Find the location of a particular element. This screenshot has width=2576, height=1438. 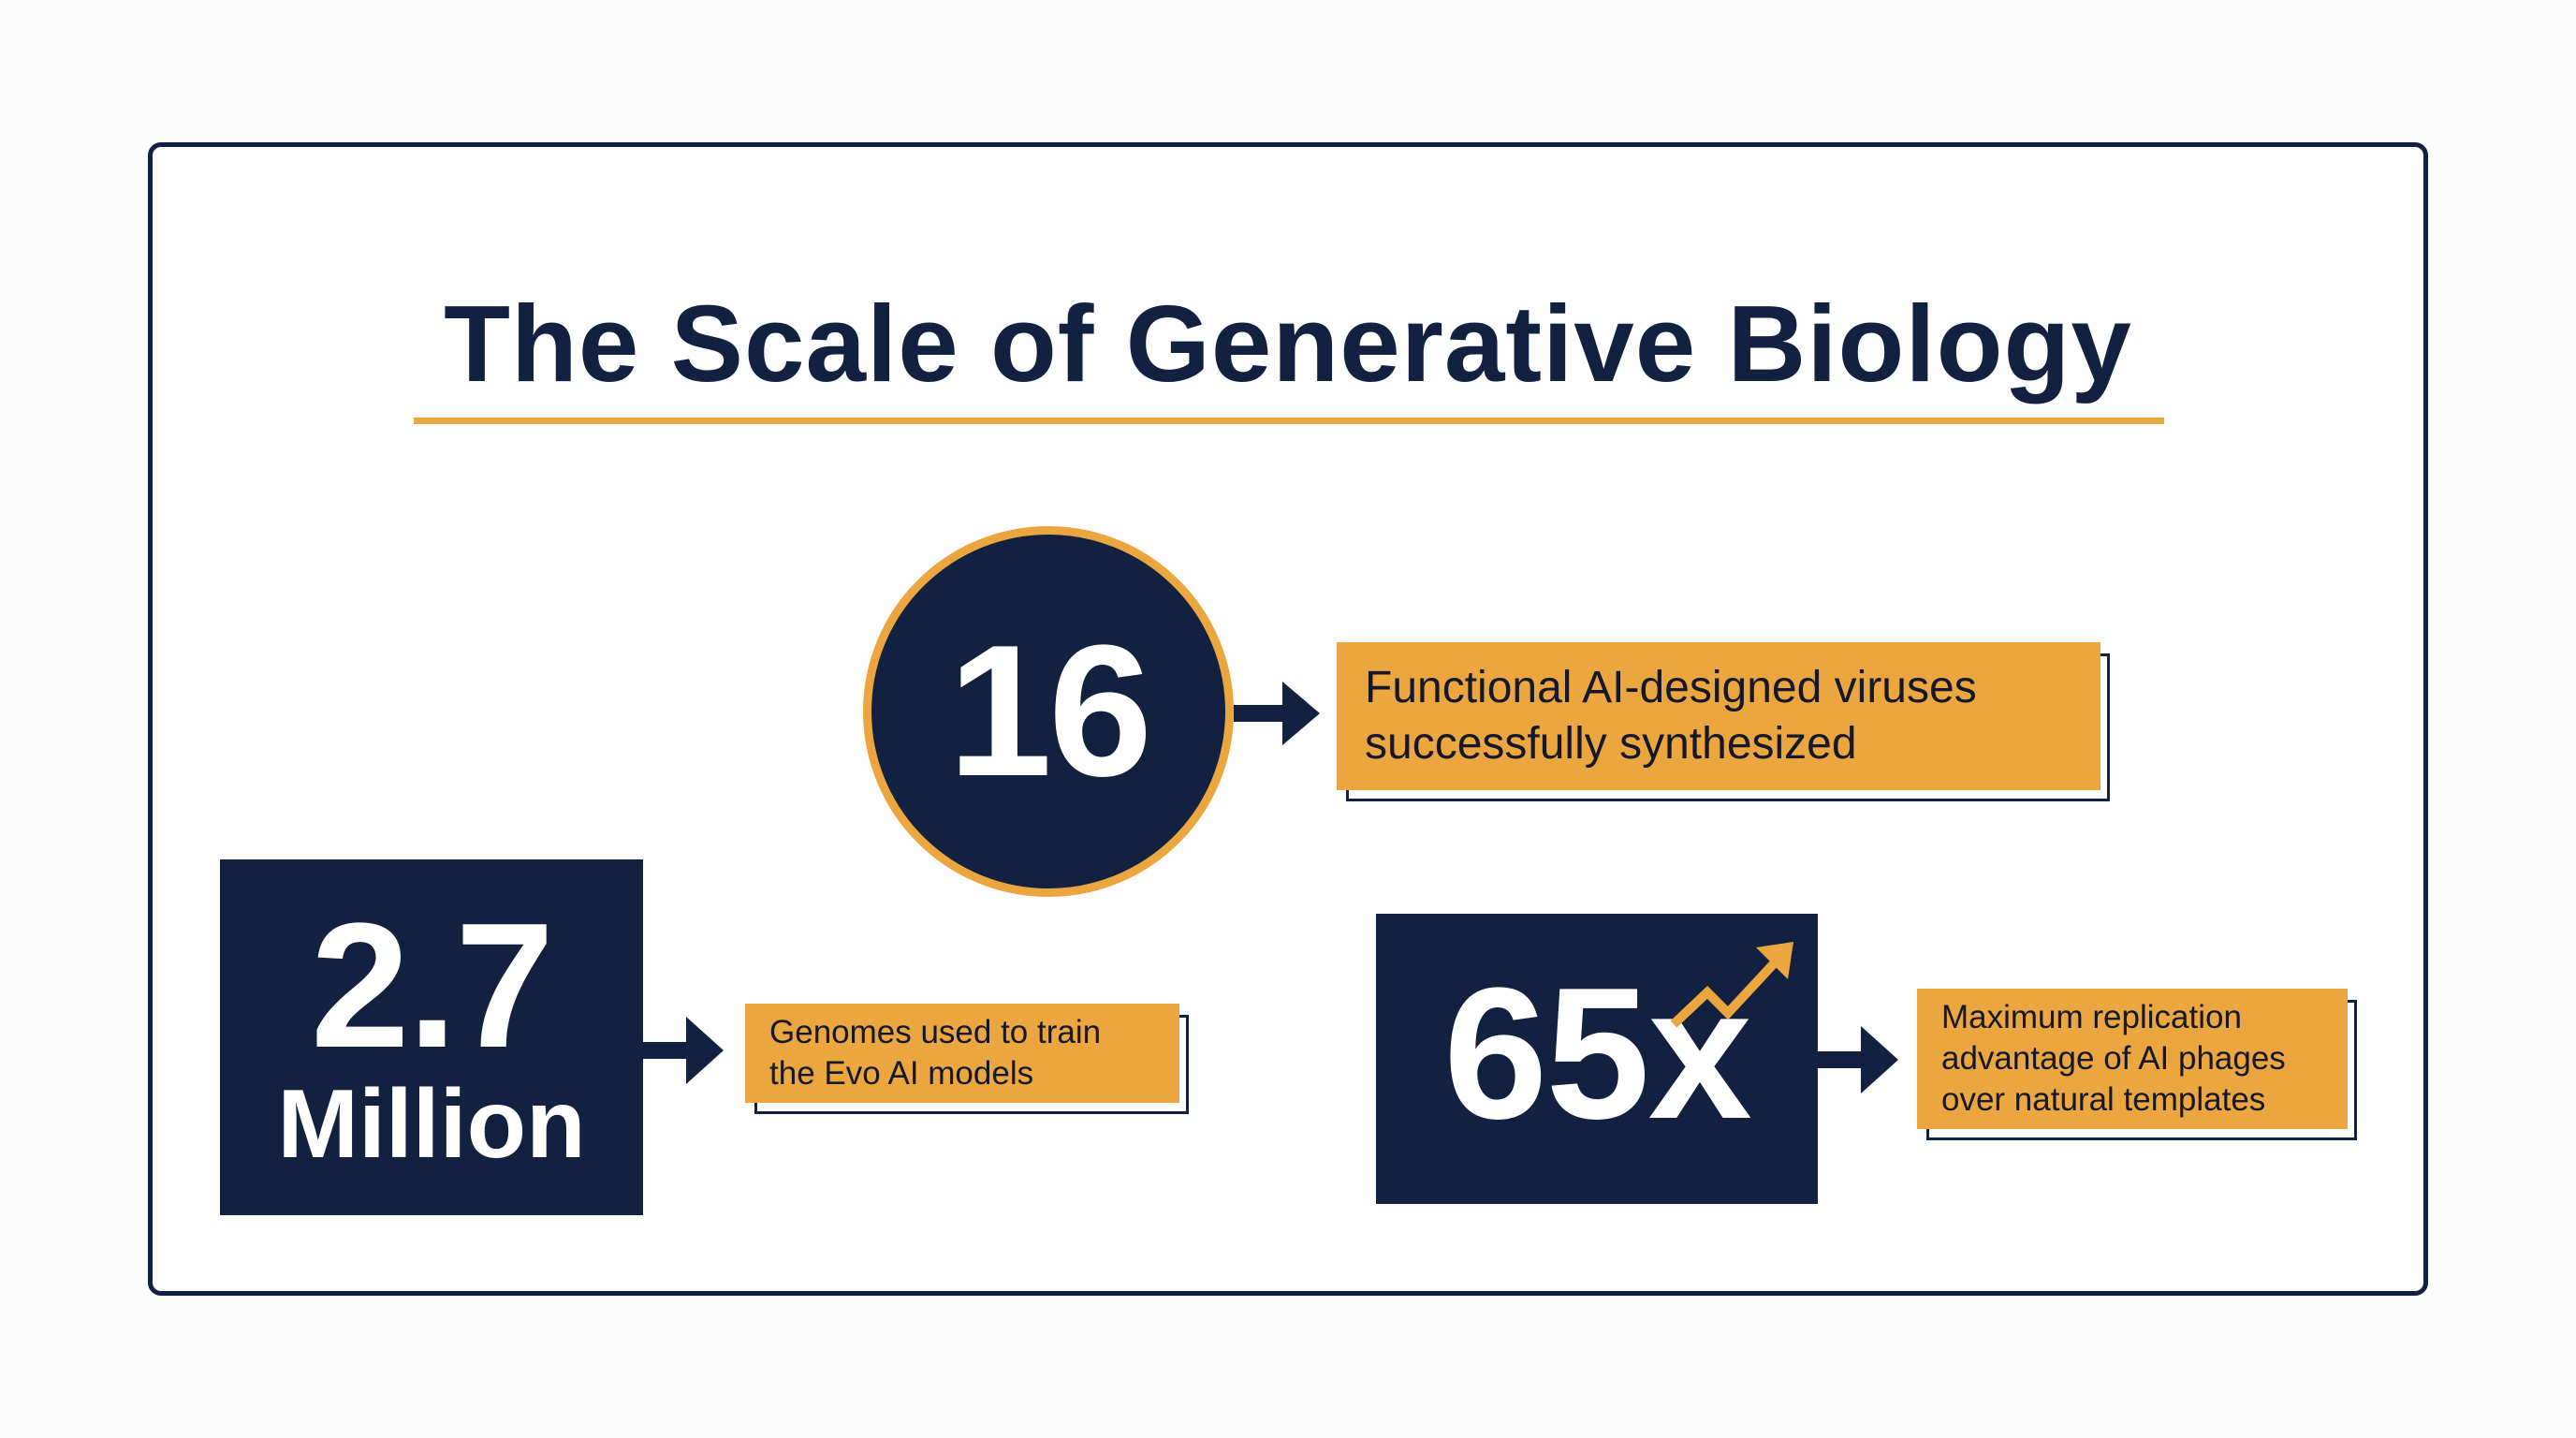

stat-viruses-circle: 16 is located at coordinates (1048, 711).